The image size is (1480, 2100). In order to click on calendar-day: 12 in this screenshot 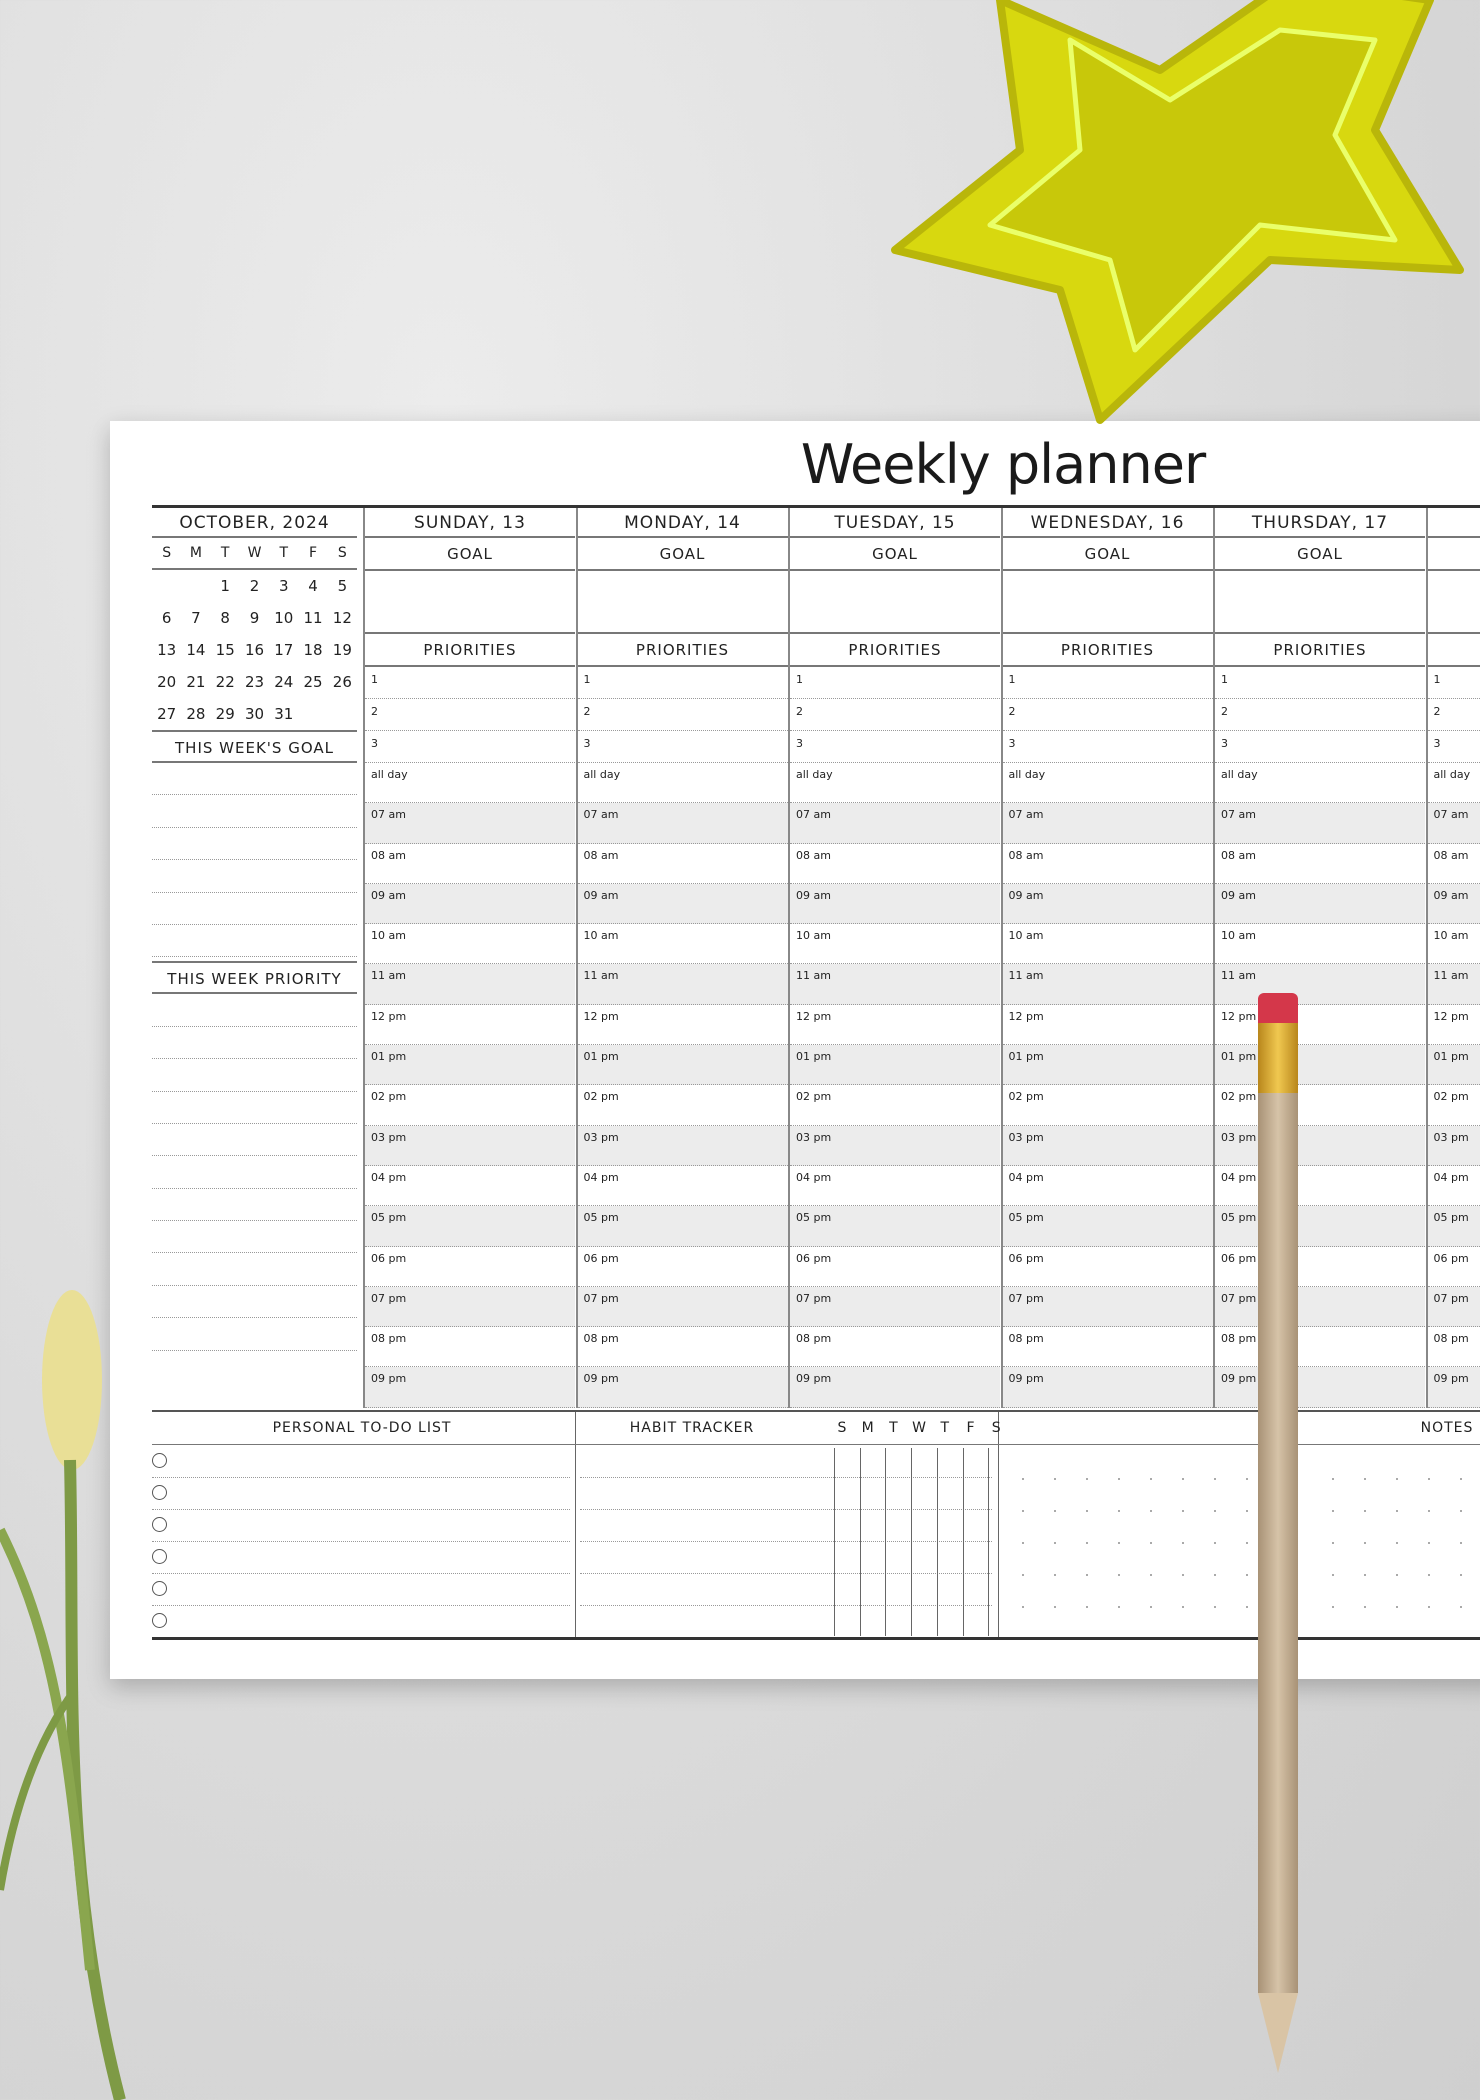, I will do `click(342, 618)`.